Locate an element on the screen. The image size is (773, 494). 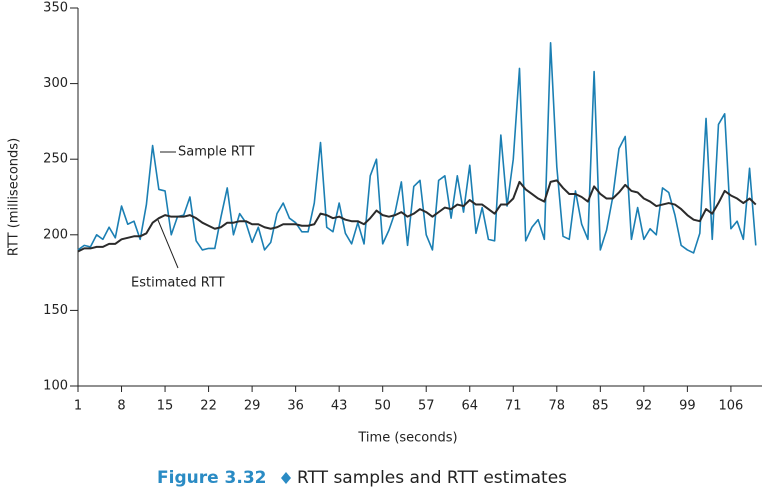
y-tick-label: 250 is located at coordinates (55, 159).